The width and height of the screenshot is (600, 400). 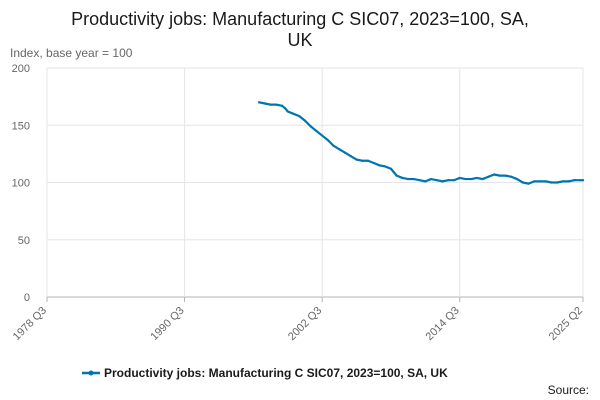 What do you see at coordinates (21, 69) in the screenshot?
I see `y-tick-label: 200` at bounding box center [21, 69].